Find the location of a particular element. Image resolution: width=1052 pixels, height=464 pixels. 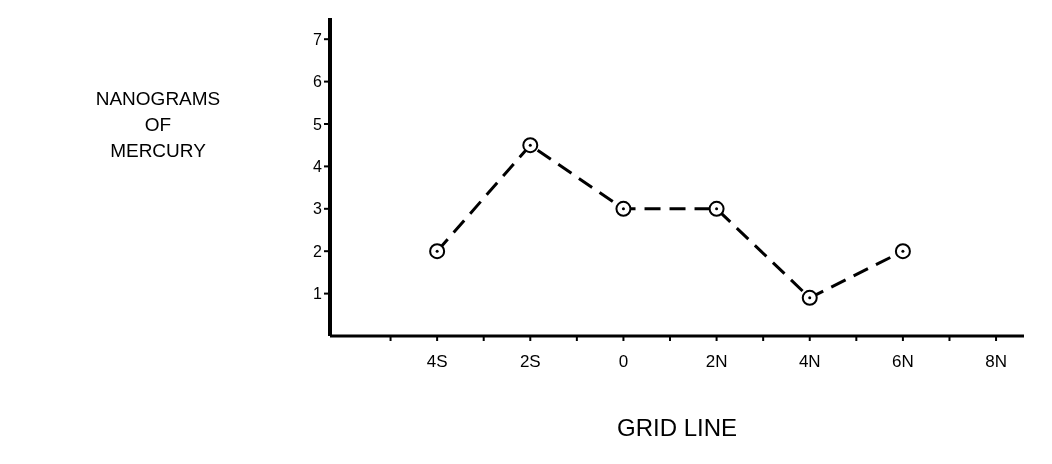

x-tick-label: 6N is located at coordinates (903, 362).